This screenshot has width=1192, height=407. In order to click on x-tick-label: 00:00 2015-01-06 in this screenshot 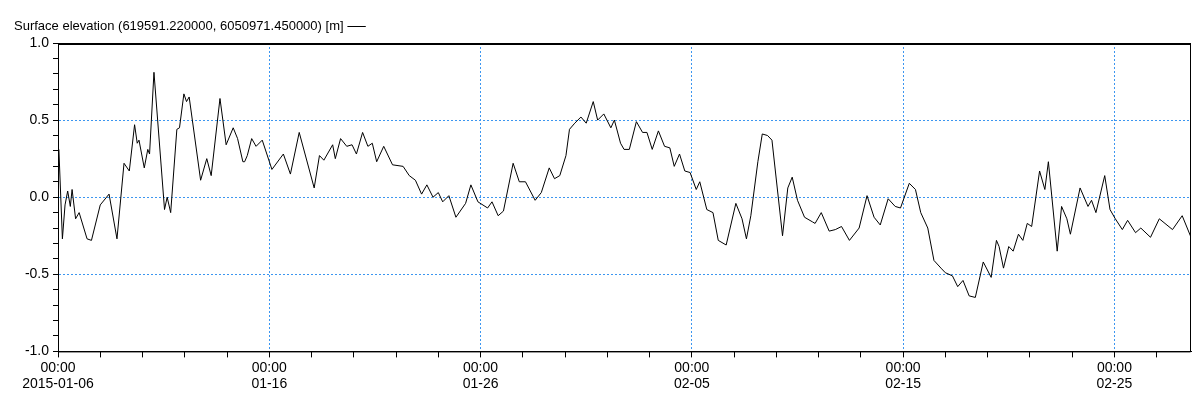, I will do `click(58, 375)`.